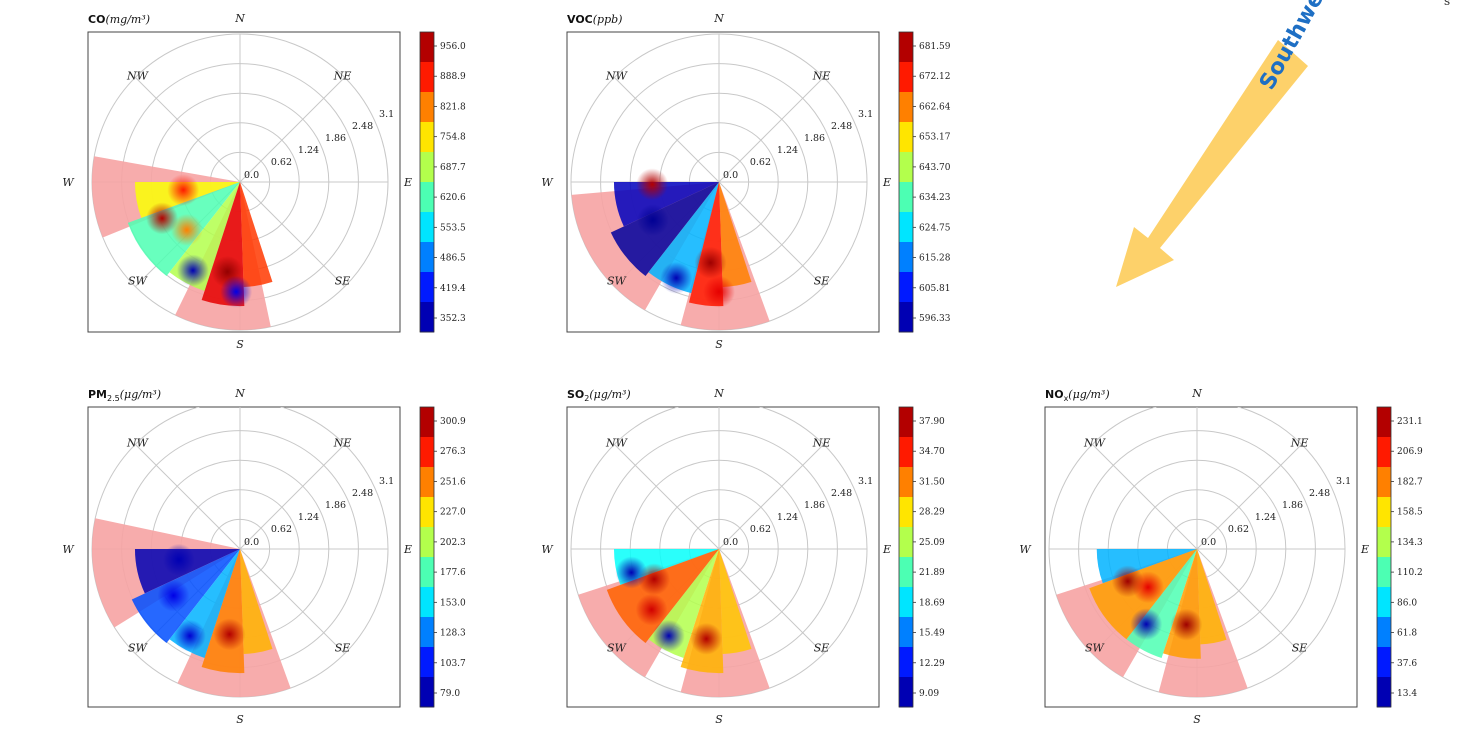 This screenshot has height=754, width=1461. What do you see at coordinates (586, 398) in the screenshot?
I see `chart-title-subscript: 2` at bounding box center [586, 398].